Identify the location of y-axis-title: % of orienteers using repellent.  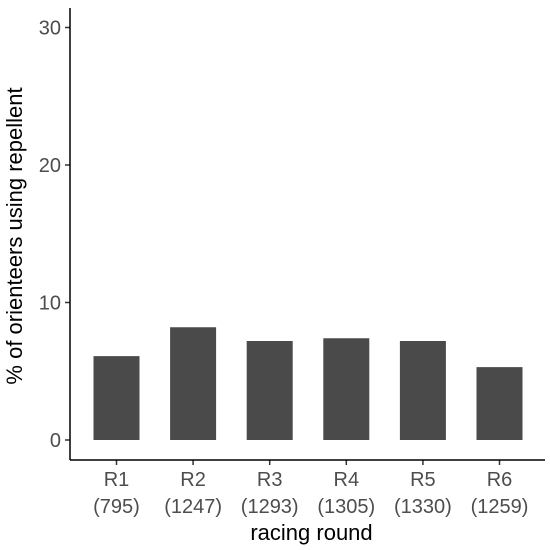
(14, 235).